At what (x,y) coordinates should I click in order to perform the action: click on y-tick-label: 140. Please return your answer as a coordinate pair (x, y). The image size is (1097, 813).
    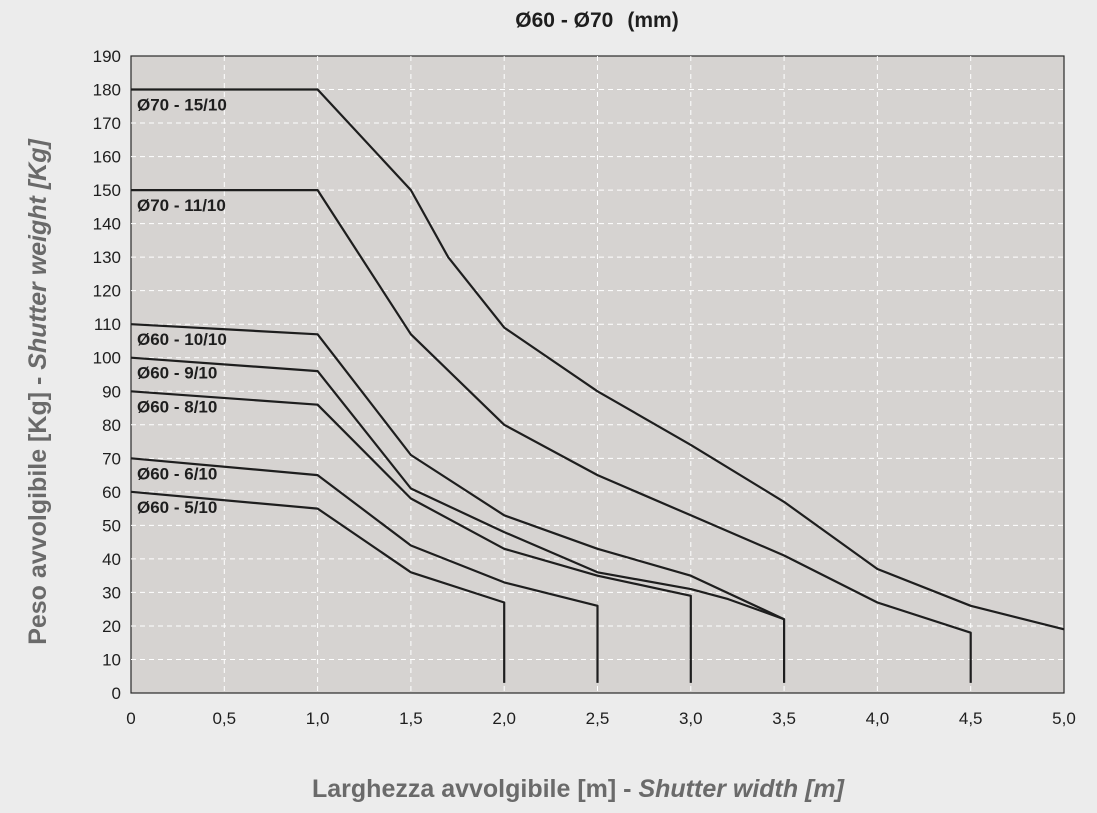
    Looking at the image, I should click on (107, 224).